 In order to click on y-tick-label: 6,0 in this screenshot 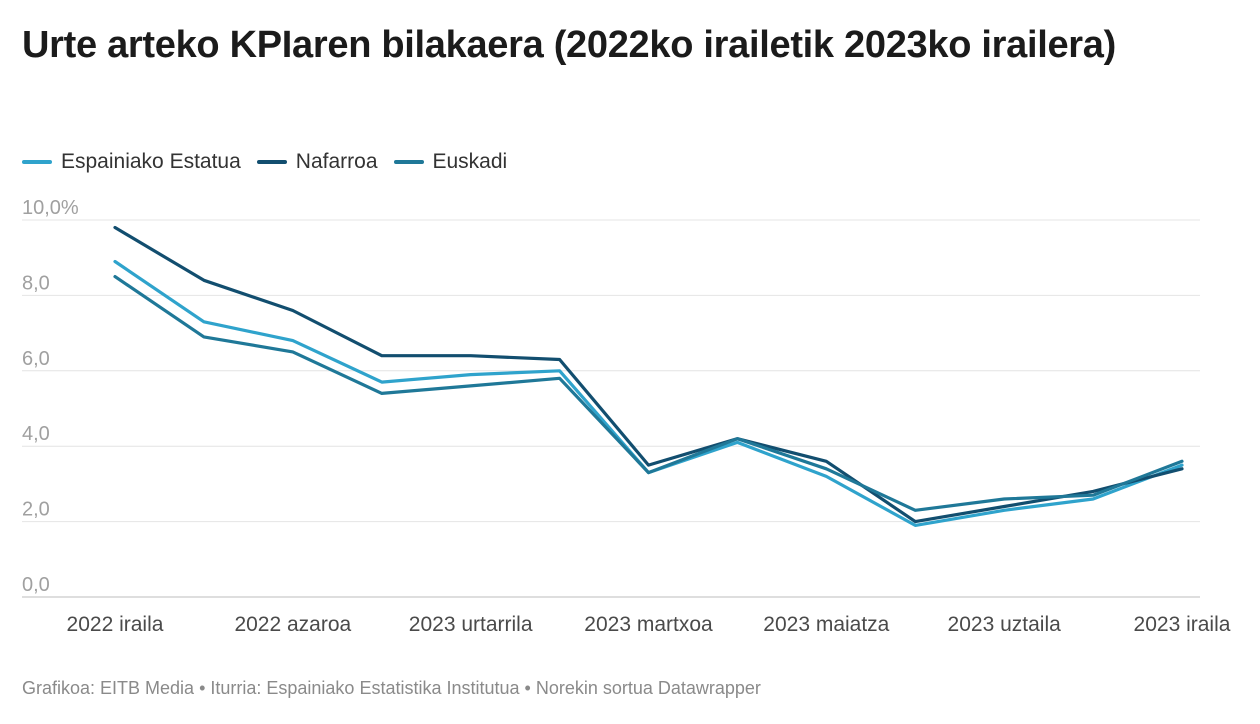, I will do `click(36, 359)`.